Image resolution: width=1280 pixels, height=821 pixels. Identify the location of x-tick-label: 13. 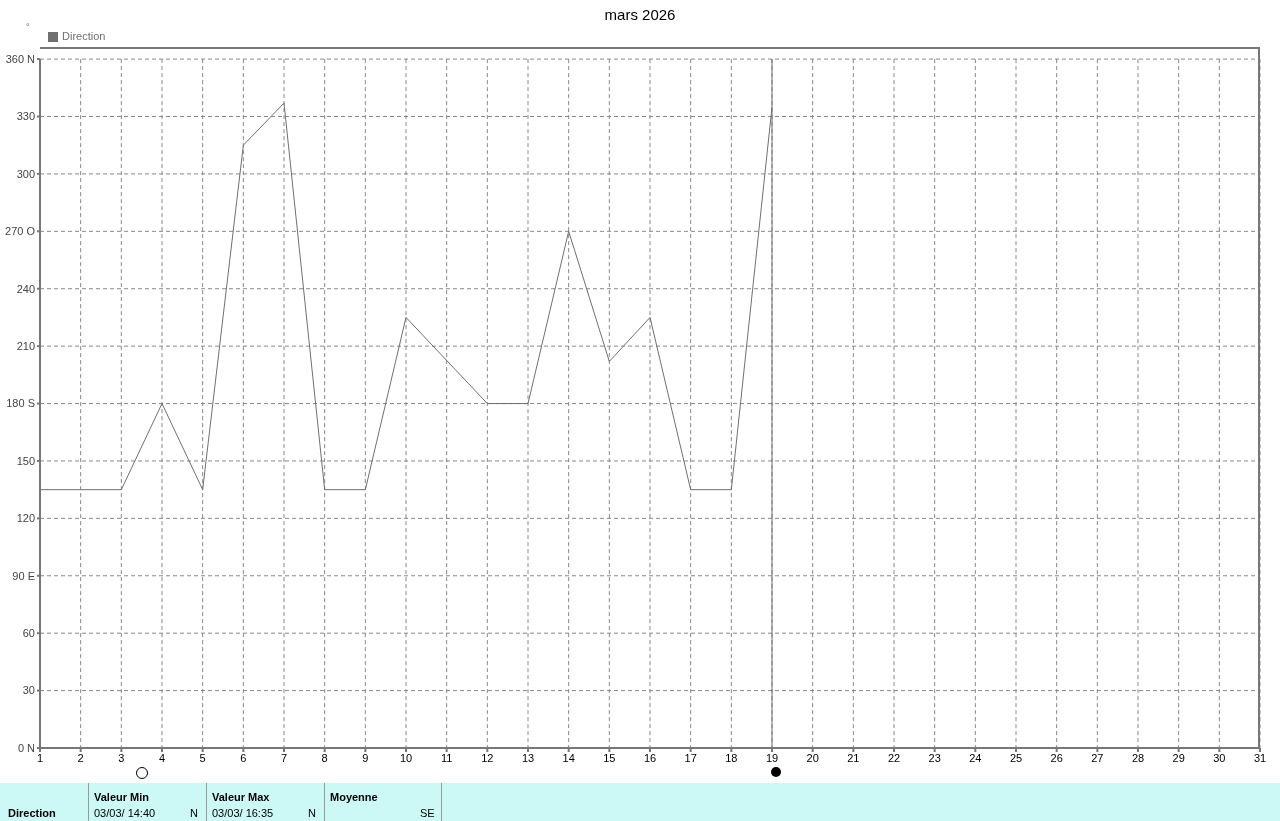
(528, 757).